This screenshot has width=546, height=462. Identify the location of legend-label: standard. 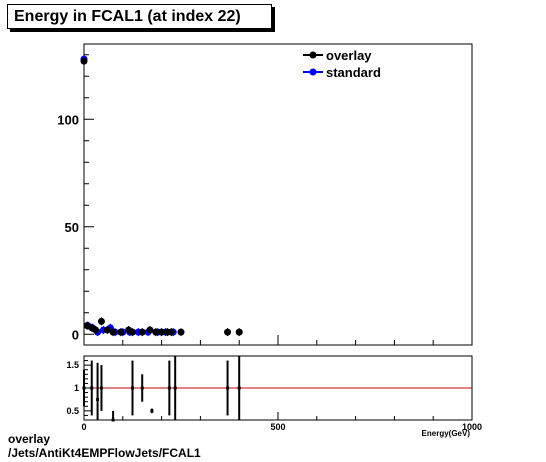
(353, 72).